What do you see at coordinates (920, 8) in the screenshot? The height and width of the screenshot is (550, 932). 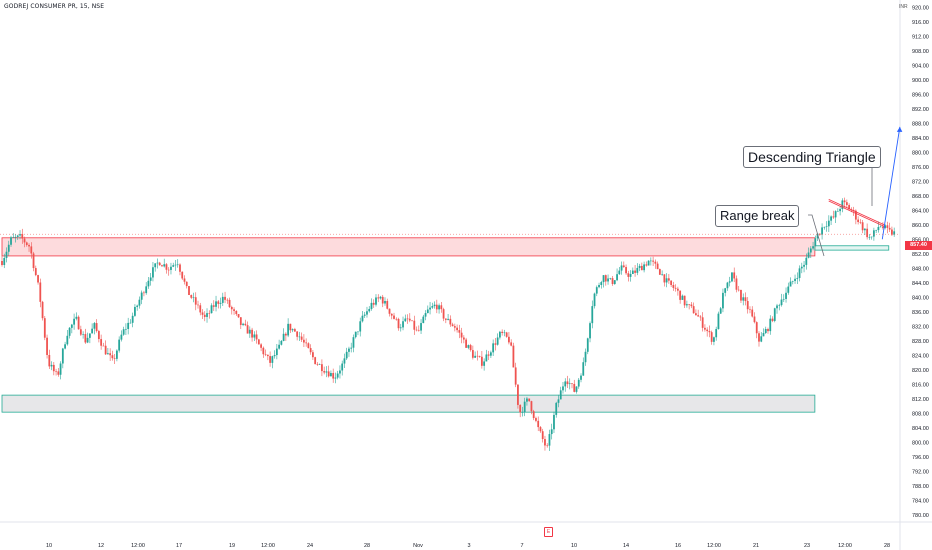 I see `y-tick-label: 920.00` at bounding box center [920, 8].